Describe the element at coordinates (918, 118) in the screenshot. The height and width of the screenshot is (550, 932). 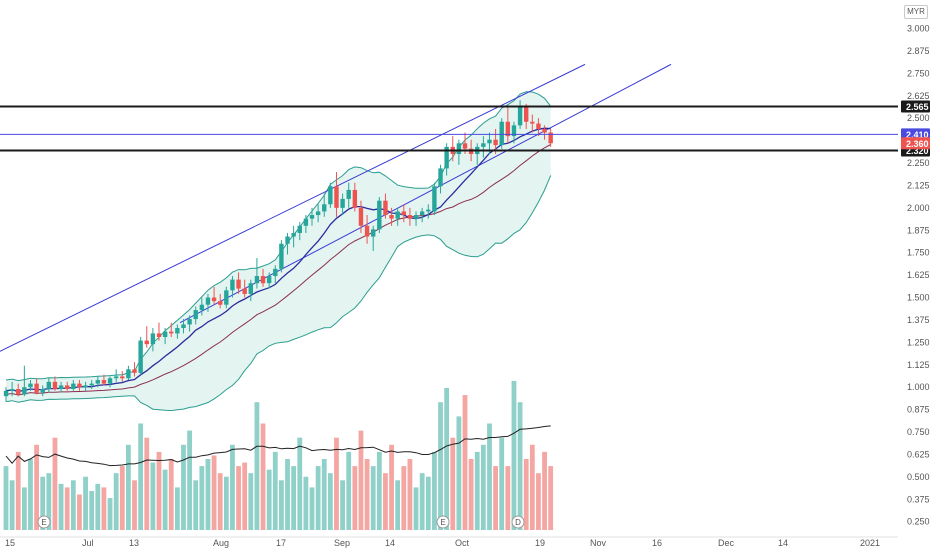
I see `price-axis-label: 2.500` at that location.